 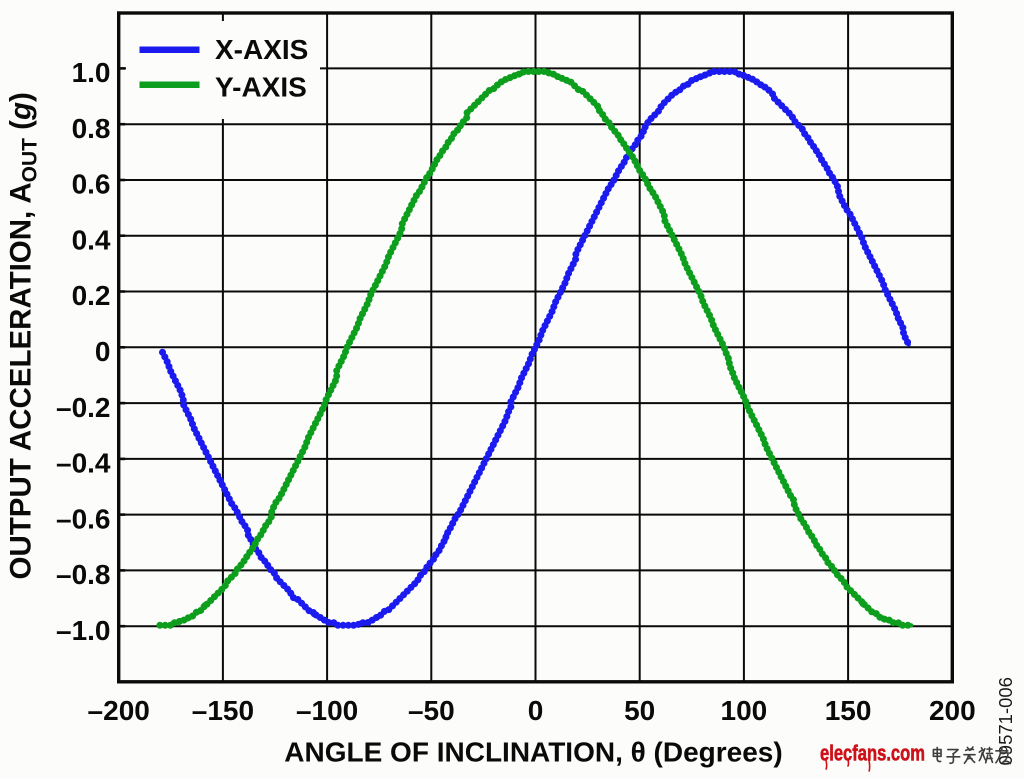 What do you see at coordinates (327, 710) in the screenshot?
I see `svg-text: –100` at bounding box center [327, 710].